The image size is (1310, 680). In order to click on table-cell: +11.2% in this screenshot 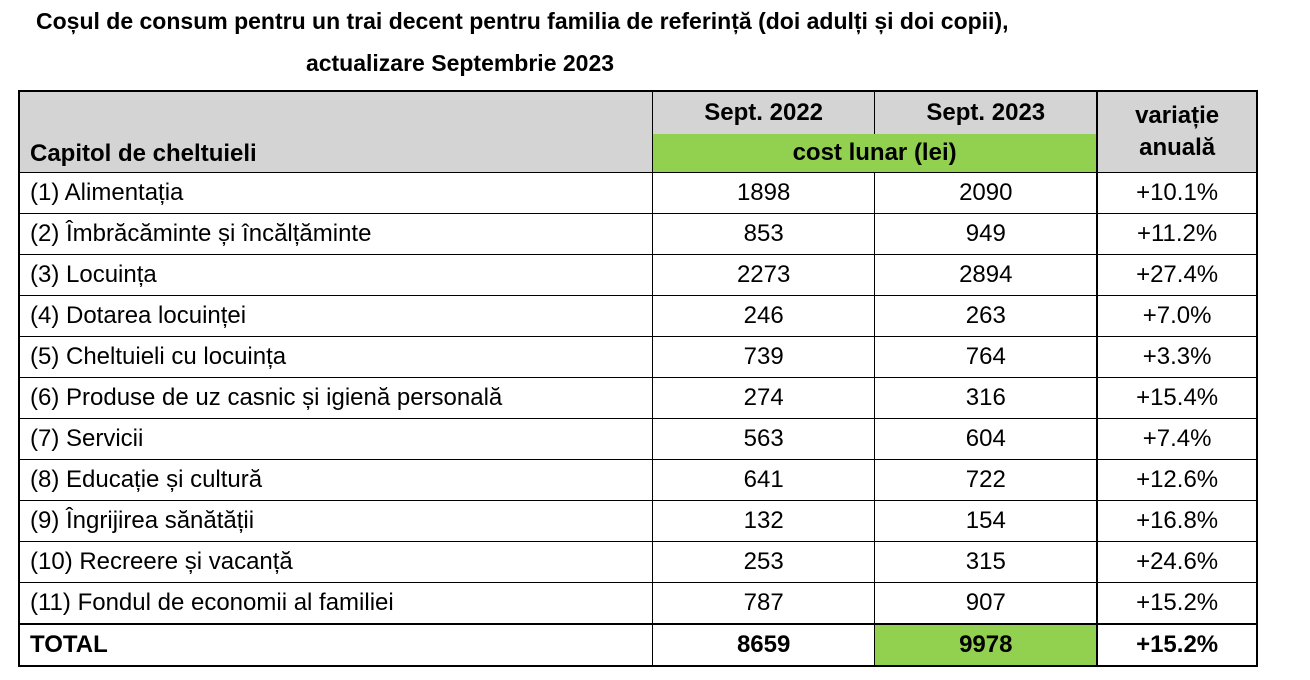, I will do `click(1177, 234)`.